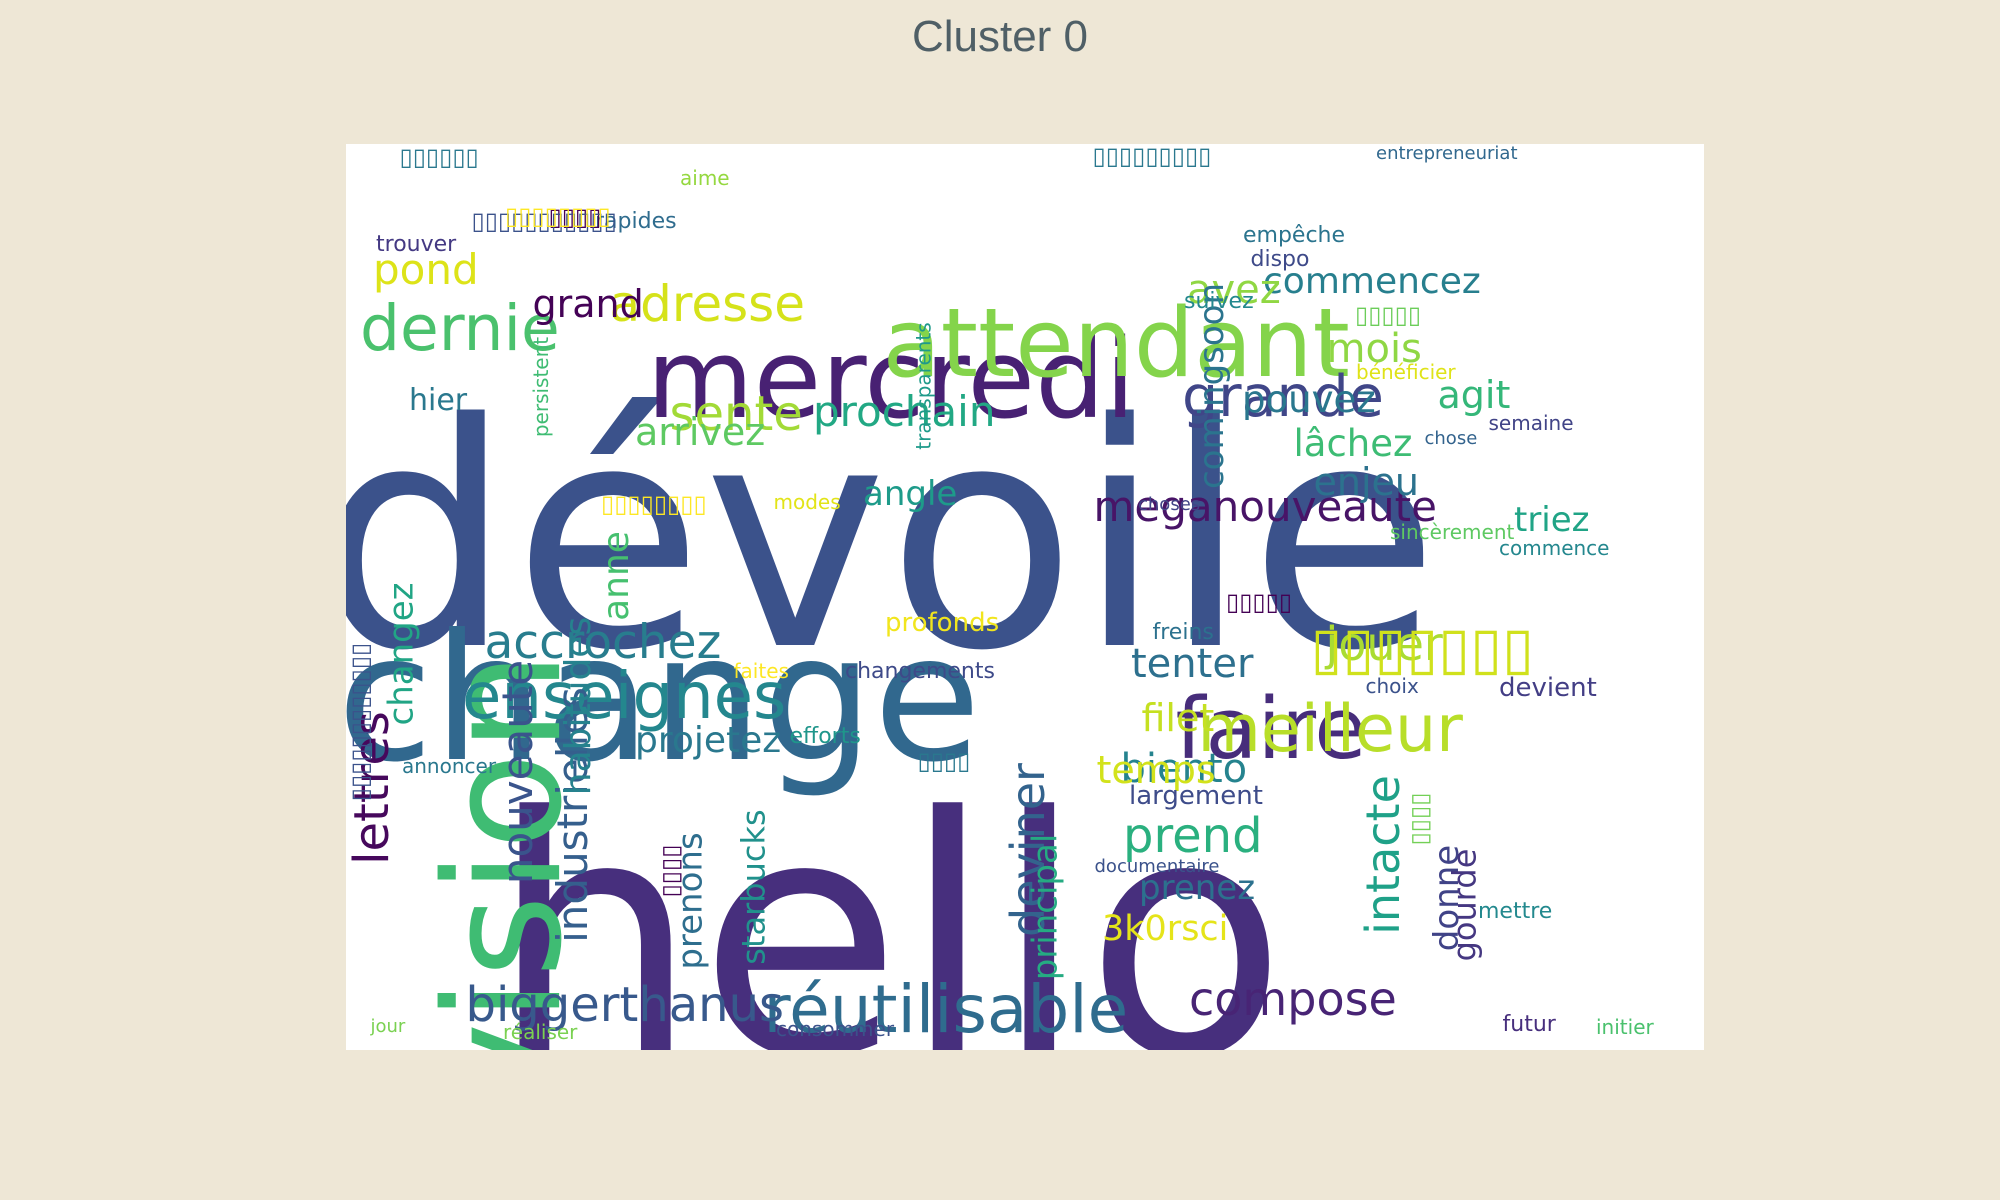  What do you see at coordinates (426, 269) in the screenshot?
I see `word: pond` at bounding box center [426, 269].